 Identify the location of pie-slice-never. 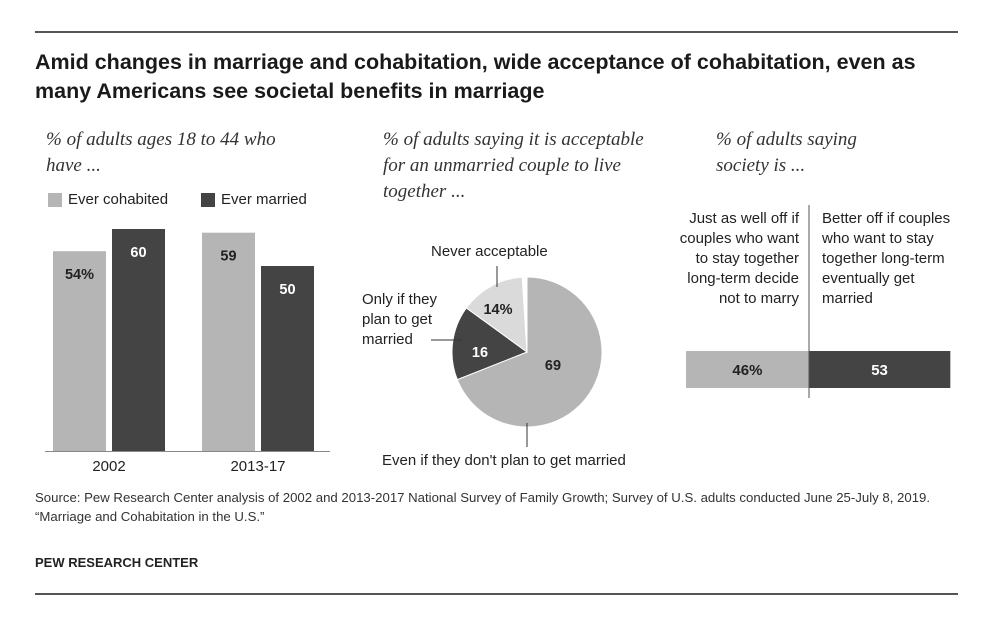
(496, 315).